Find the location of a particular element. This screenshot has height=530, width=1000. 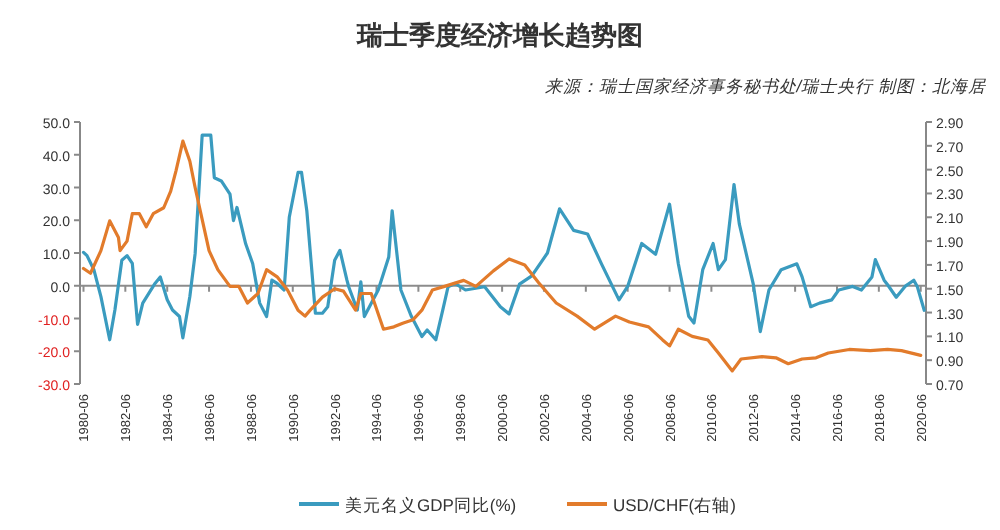

source-note: 来源：瑞士国家经济事务秘书处/瑞士央行 制图：北海居 is located at coordinates (766, 86).